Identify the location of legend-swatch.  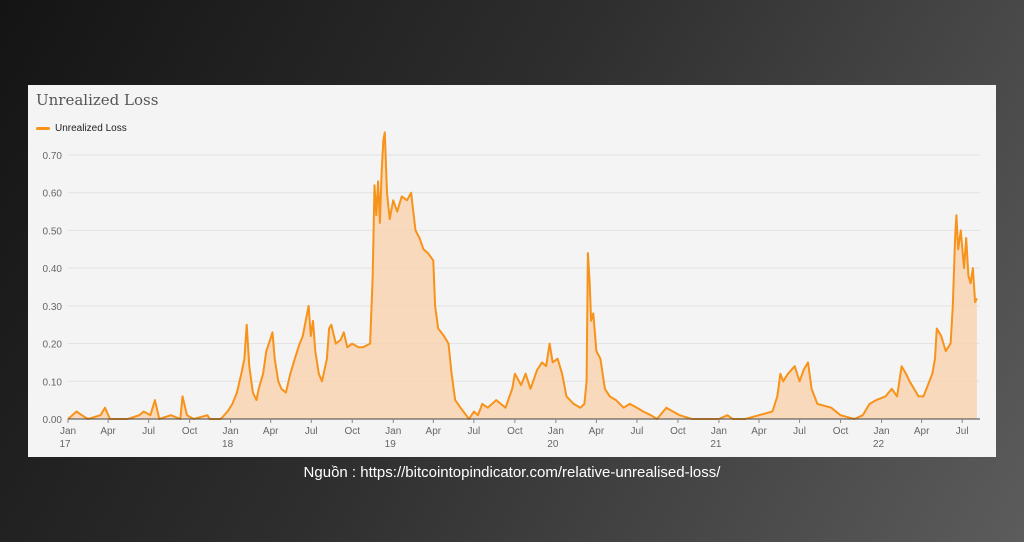
(43, 128).